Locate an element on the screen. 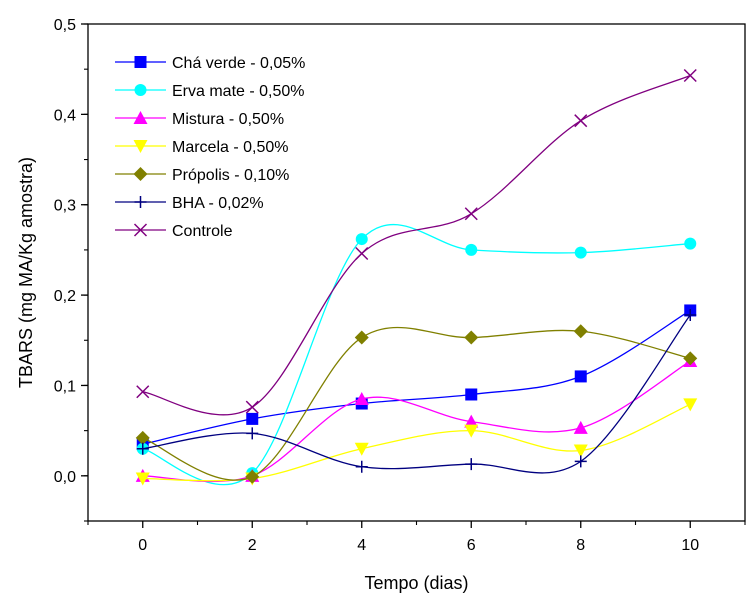 The height and width of the screenshot is (593, 749). x-axis: 0 2 4 6 8 10 is located at coordinates (416, 537).